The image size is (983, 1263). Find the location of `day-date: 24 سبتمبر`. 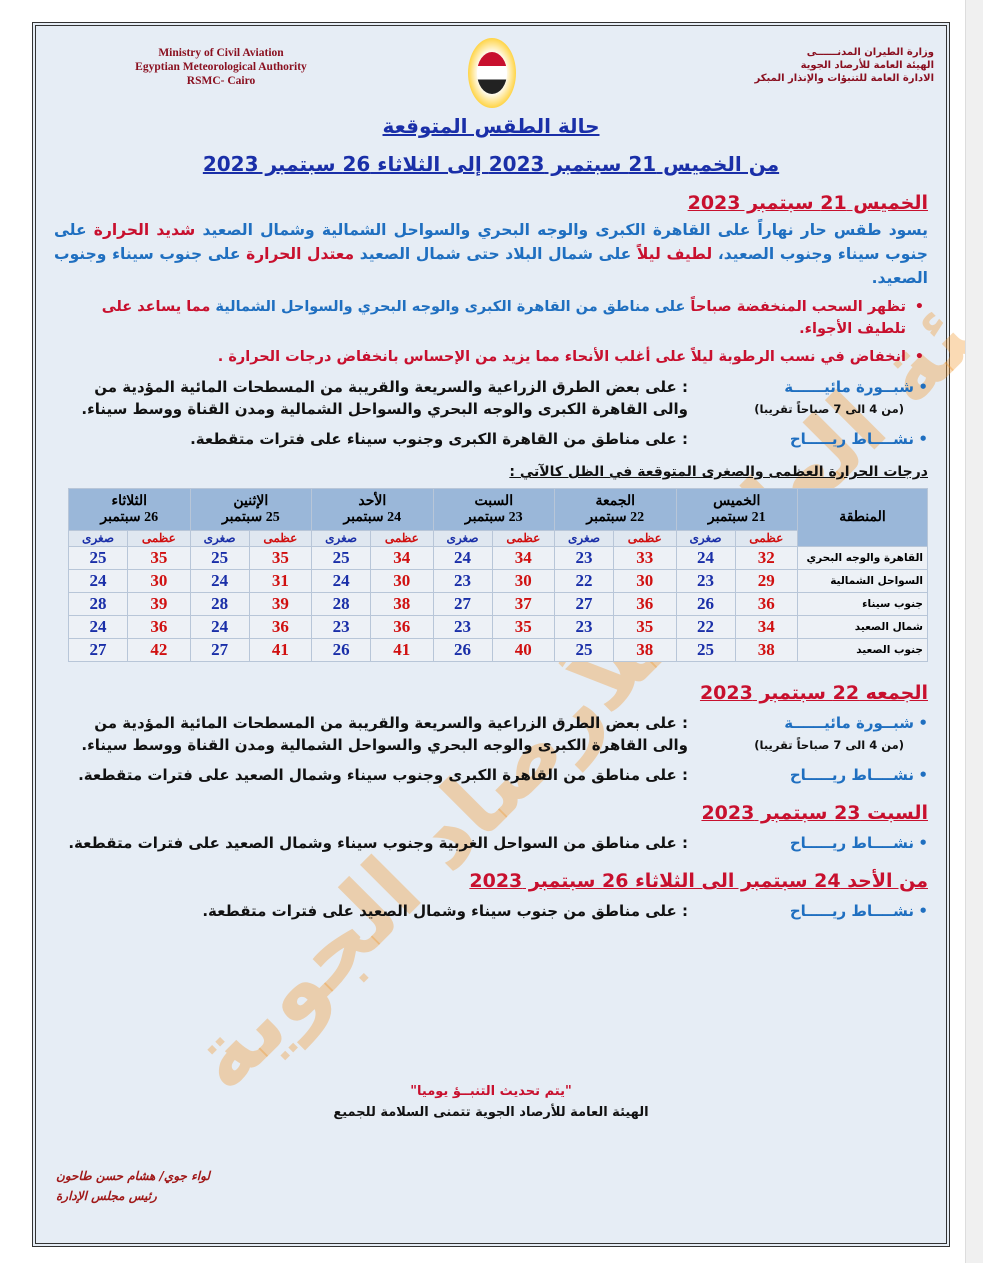

day-date: 24 سبتمبر is located at coordinates (372, 517).